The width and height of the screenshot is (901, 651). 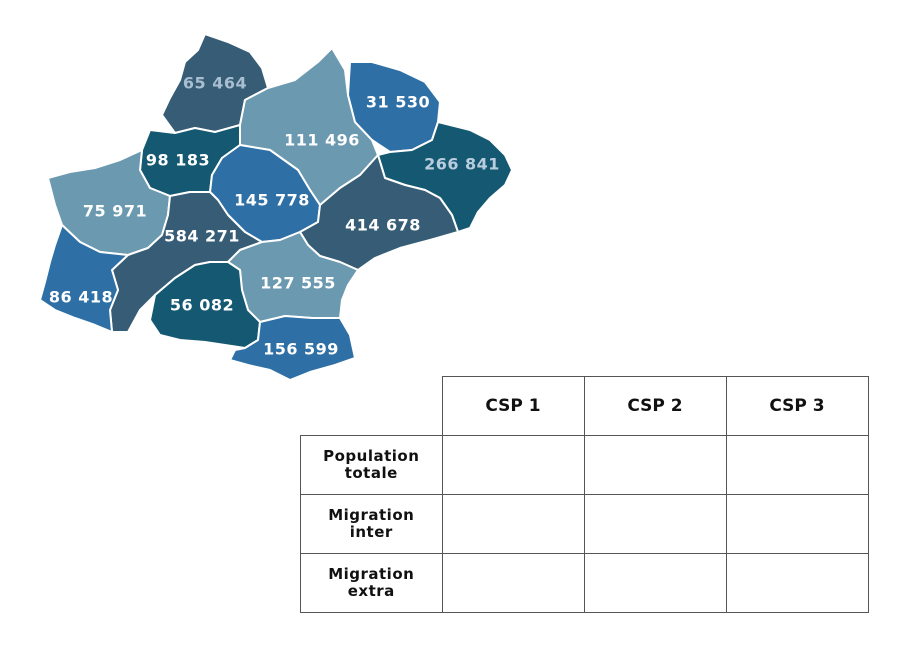 I want to click on table-corner, so click(x=371, y=406).